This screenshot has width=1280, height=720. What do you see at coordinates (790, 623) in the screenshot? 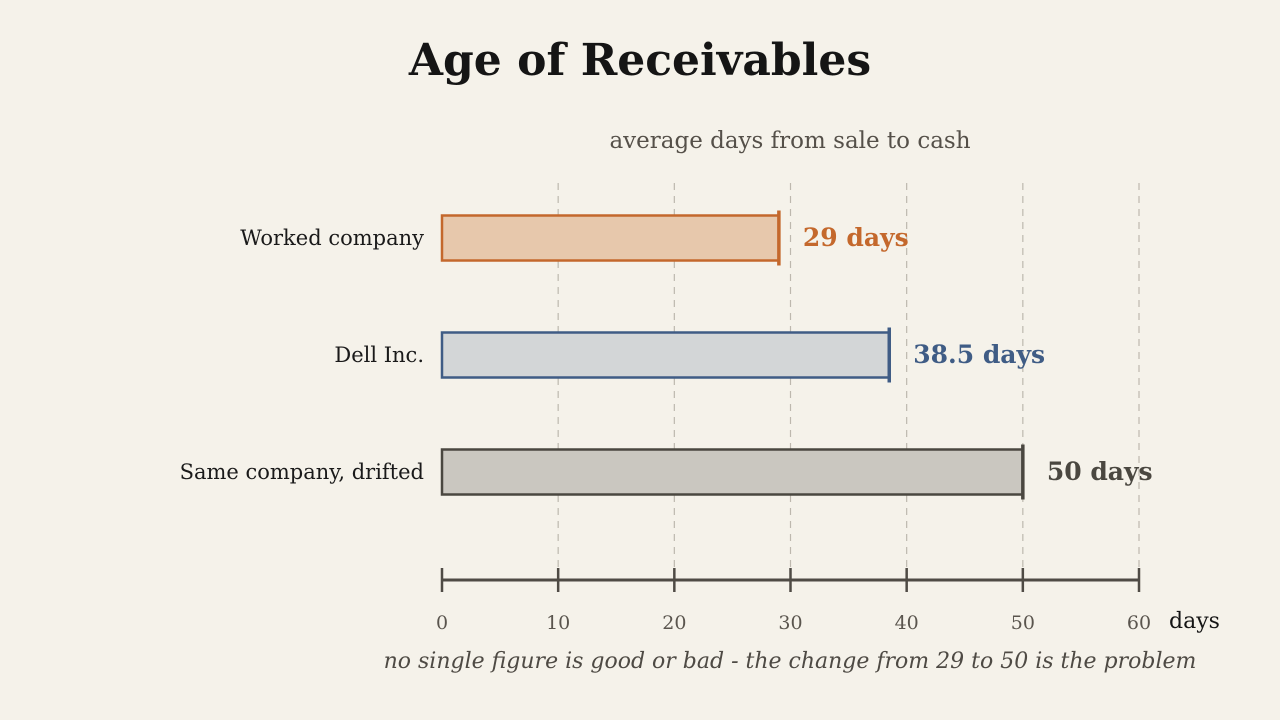
I see `x-tick-label-30: 30` at bounding box center [790, 623].